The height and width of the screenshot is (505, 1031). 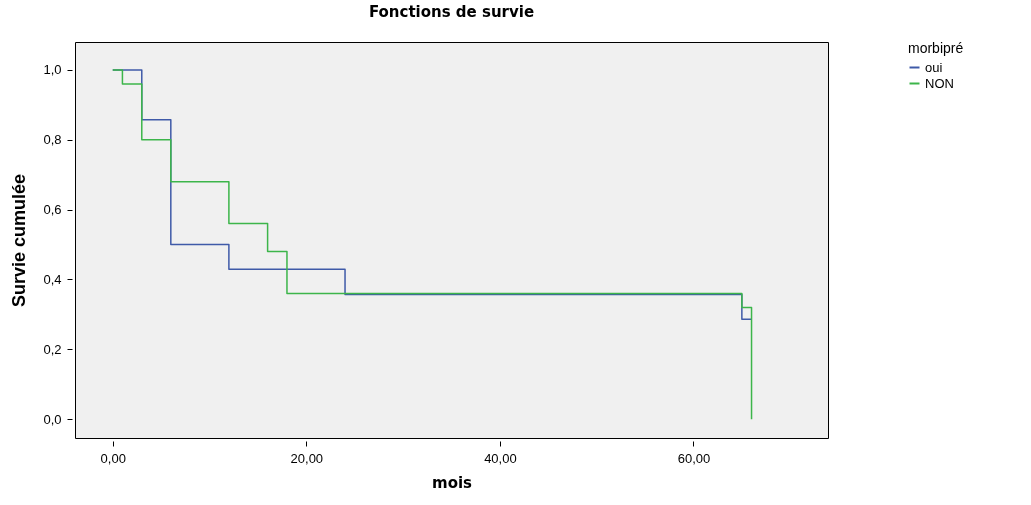 What do you see at coordinates (452, 482) in the screenshot?
I see `x-axis-title: mois` at bounding box center [452, 482].